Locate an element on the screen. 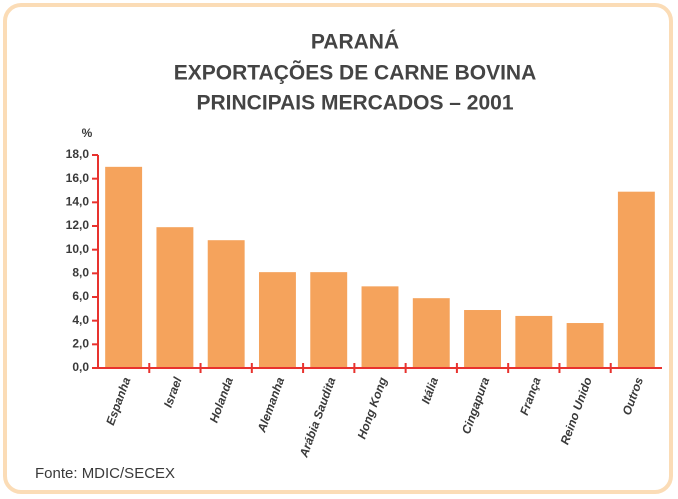  chart-title: PRINCIPAIS MERCADOS – 2001 is located at coordinates (354, 103).